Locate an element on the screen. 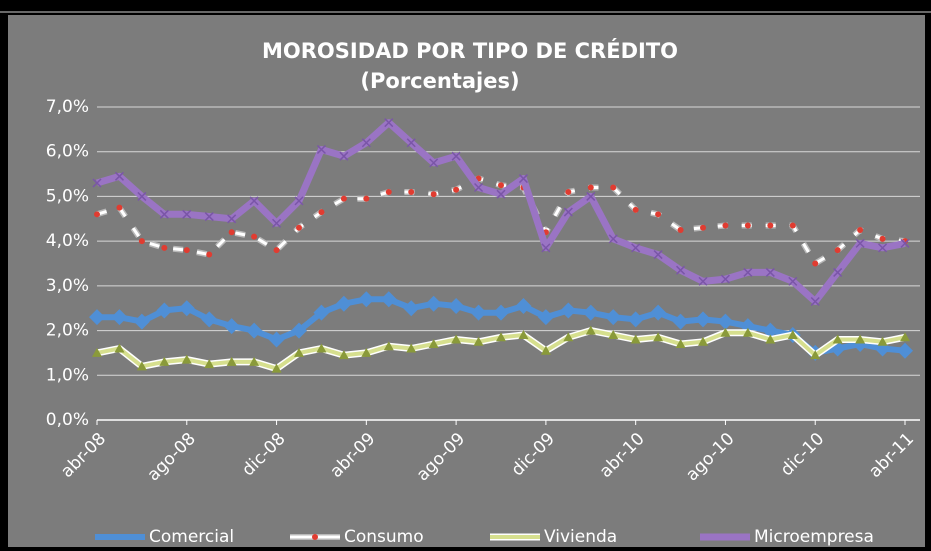 The height and width of the screenshot is (551, 931). y-tick-label: 3,0% is located at coordinates (67, 286).